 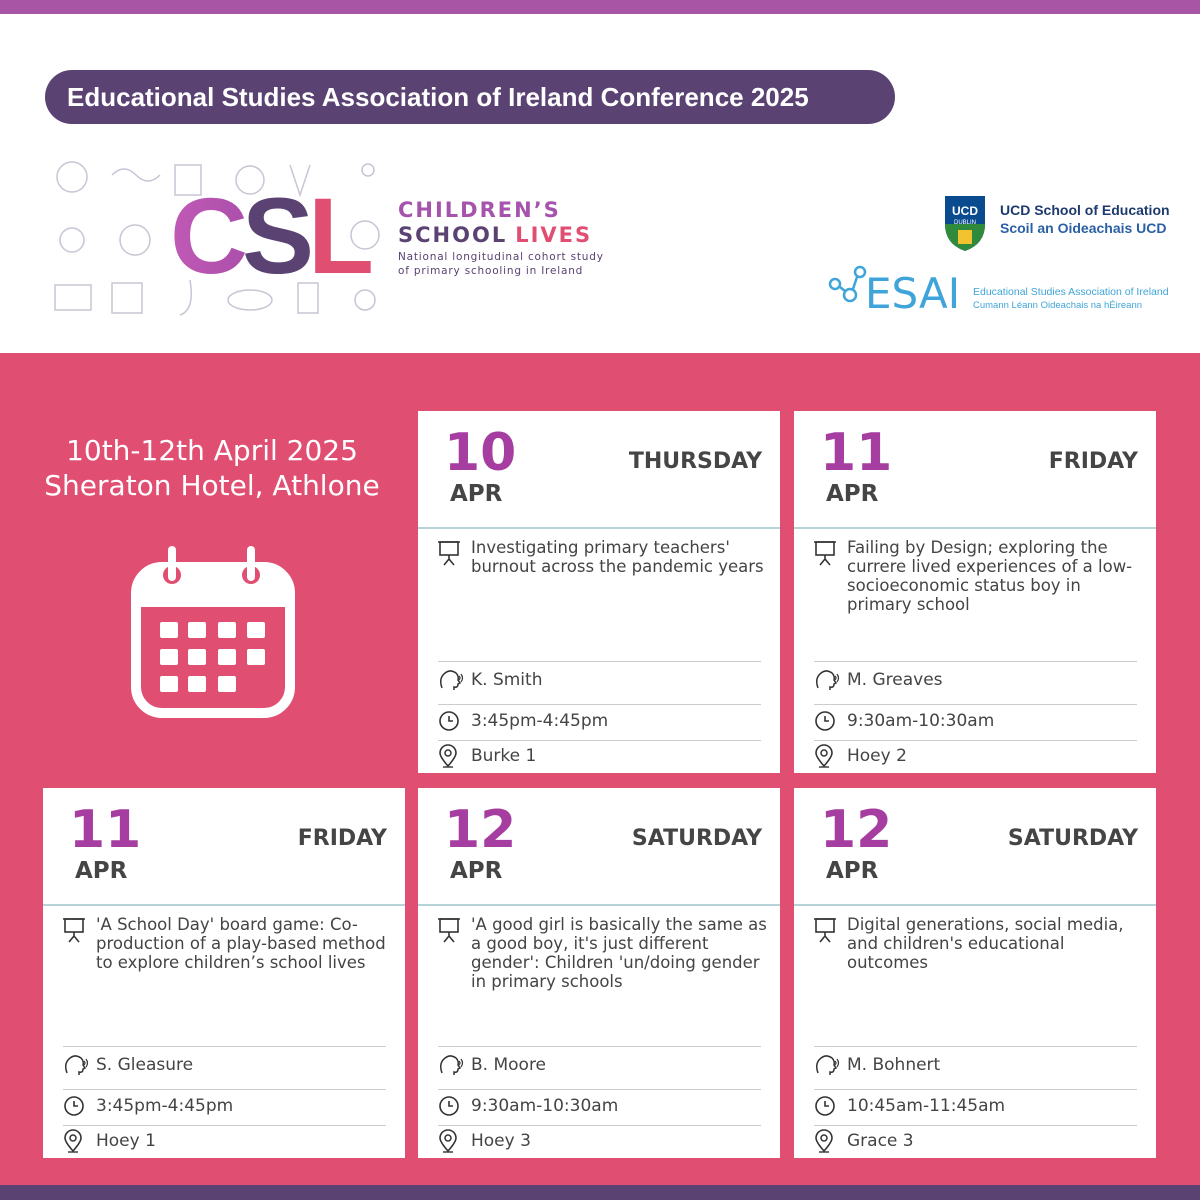 What do you see at coordinates (926, 1106) in the screenshot?
I see `session-time: 10:45am-11:45am` at bounding box center [926, 1106].